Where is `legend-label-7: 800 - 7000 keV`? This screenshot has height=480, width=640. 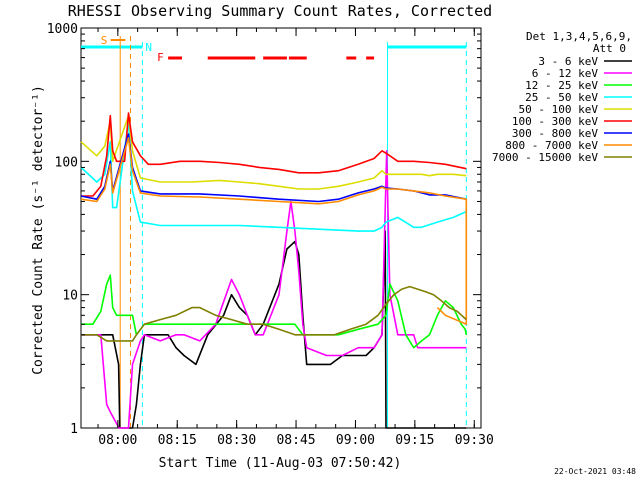
legend-label-7: 800 - 7000 keV is located at coordinates (551, 145).